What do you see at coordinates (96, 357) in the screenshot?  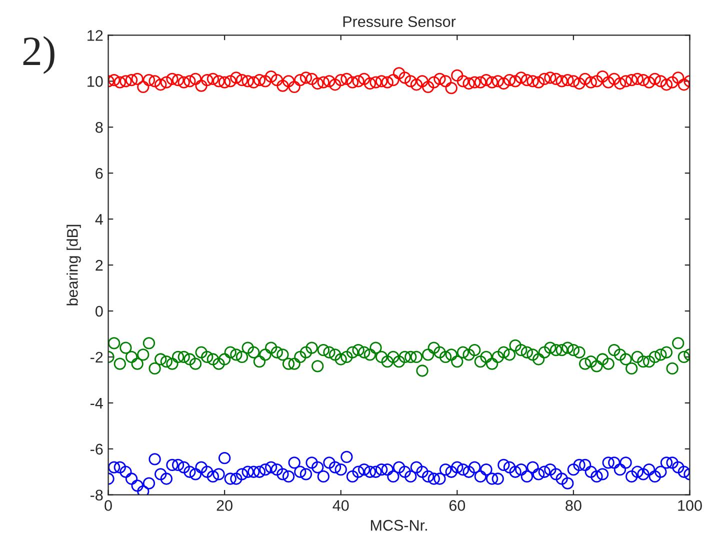 I see `y-tick-label: -2` at bounding box center [96, 357].